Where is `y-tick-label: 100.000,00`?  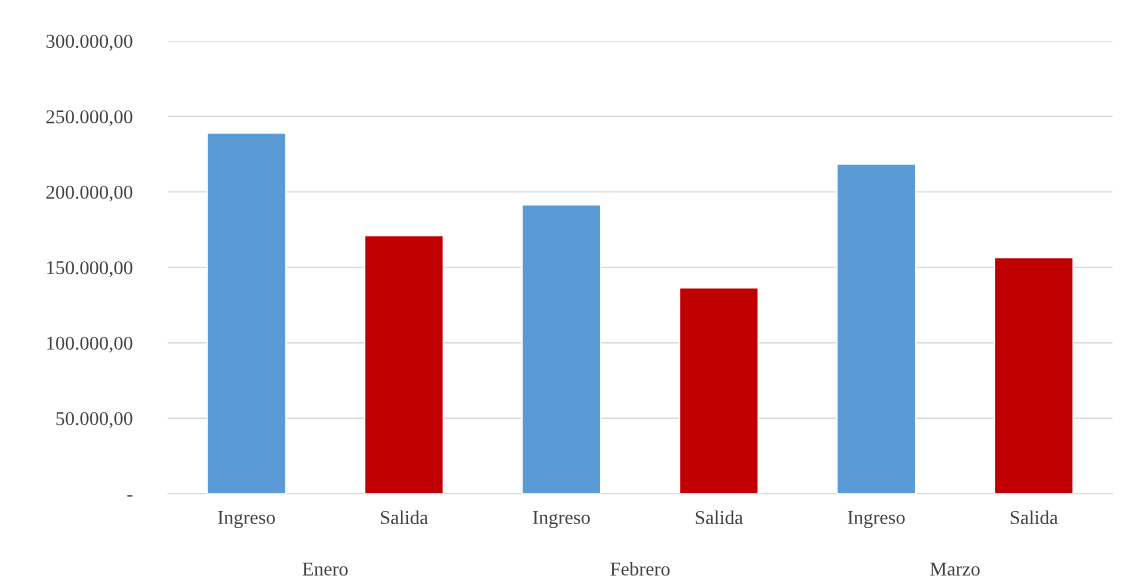
y-tick-label: 100.000,00 is located at coordinates (90, 344).